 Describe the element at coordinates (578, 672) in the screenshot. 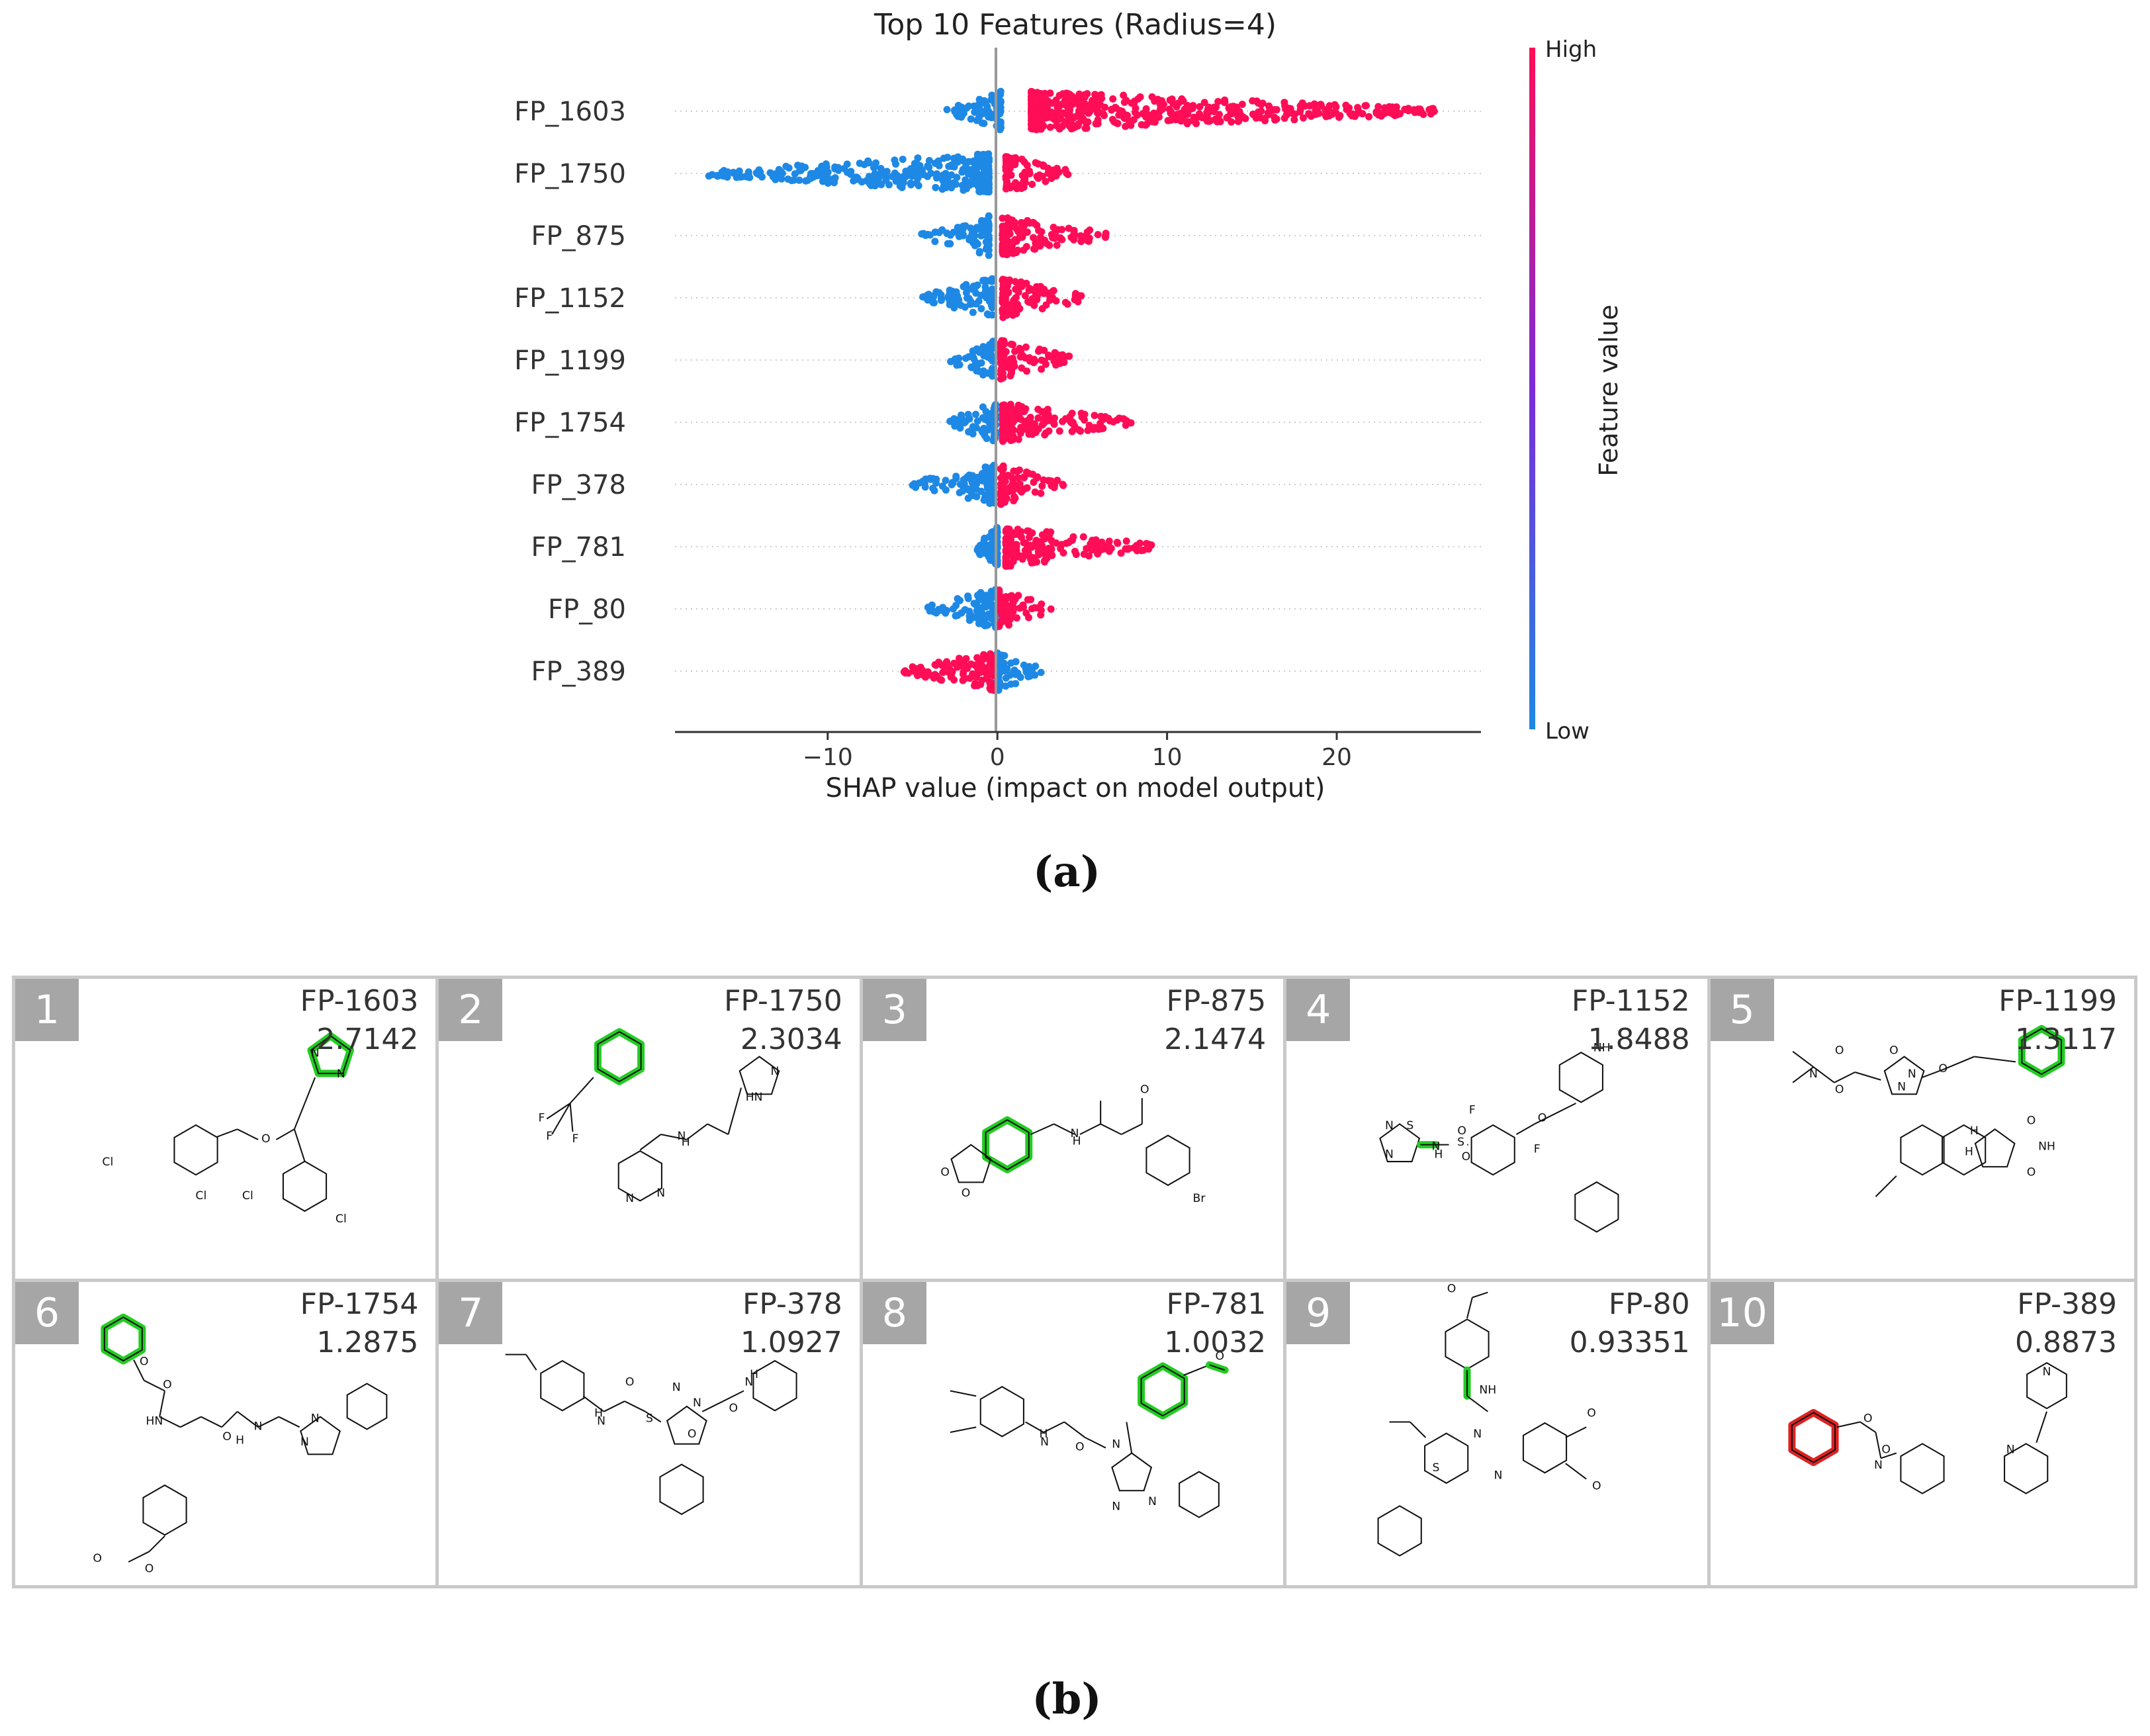

I see `feature-label: FP_389` at that location.